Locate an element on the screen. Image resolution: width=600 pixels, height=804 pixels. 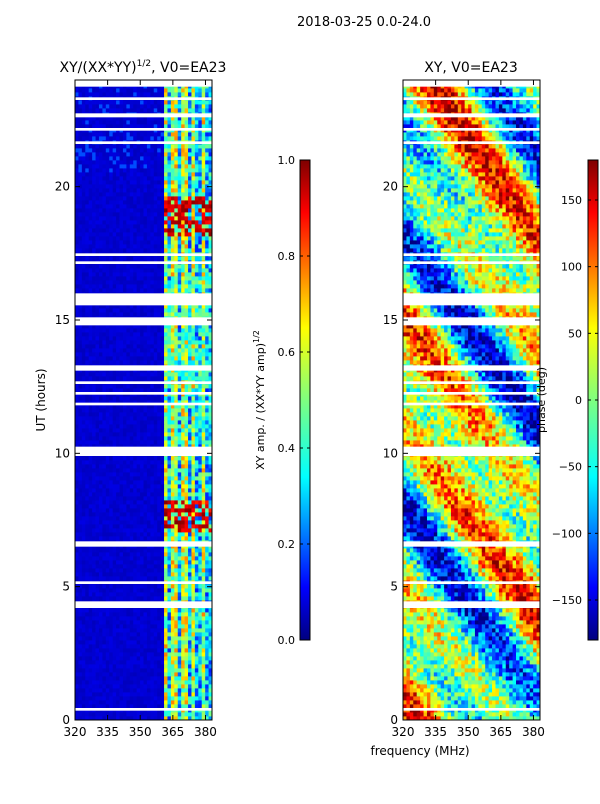
colorbar-tick-label: 100 is located at coordinates (571, 267).